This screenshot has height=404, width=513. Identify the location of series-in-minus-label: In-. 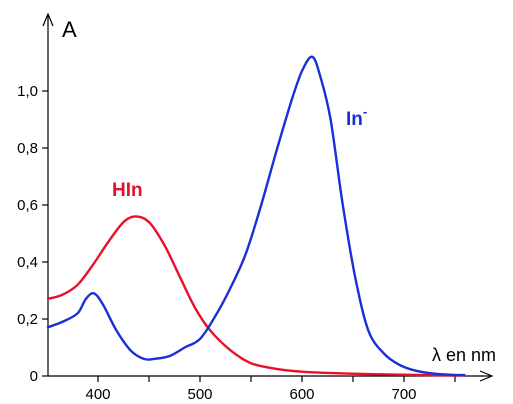
(356, 117).